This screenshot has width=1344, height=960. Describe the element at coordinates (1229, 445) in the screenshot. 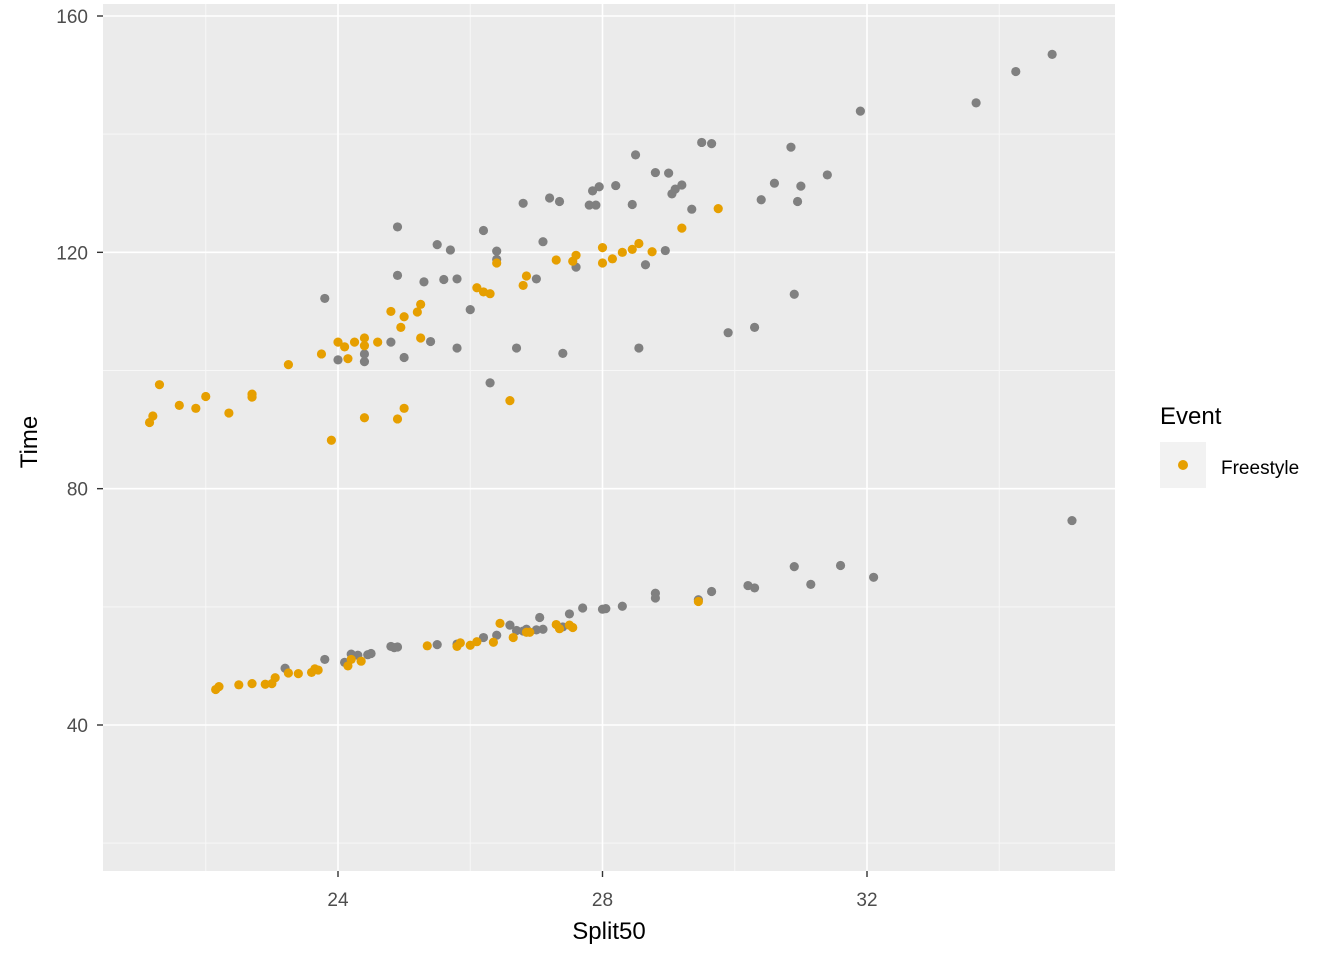

I see `legend: Event Freestyle` at that location.